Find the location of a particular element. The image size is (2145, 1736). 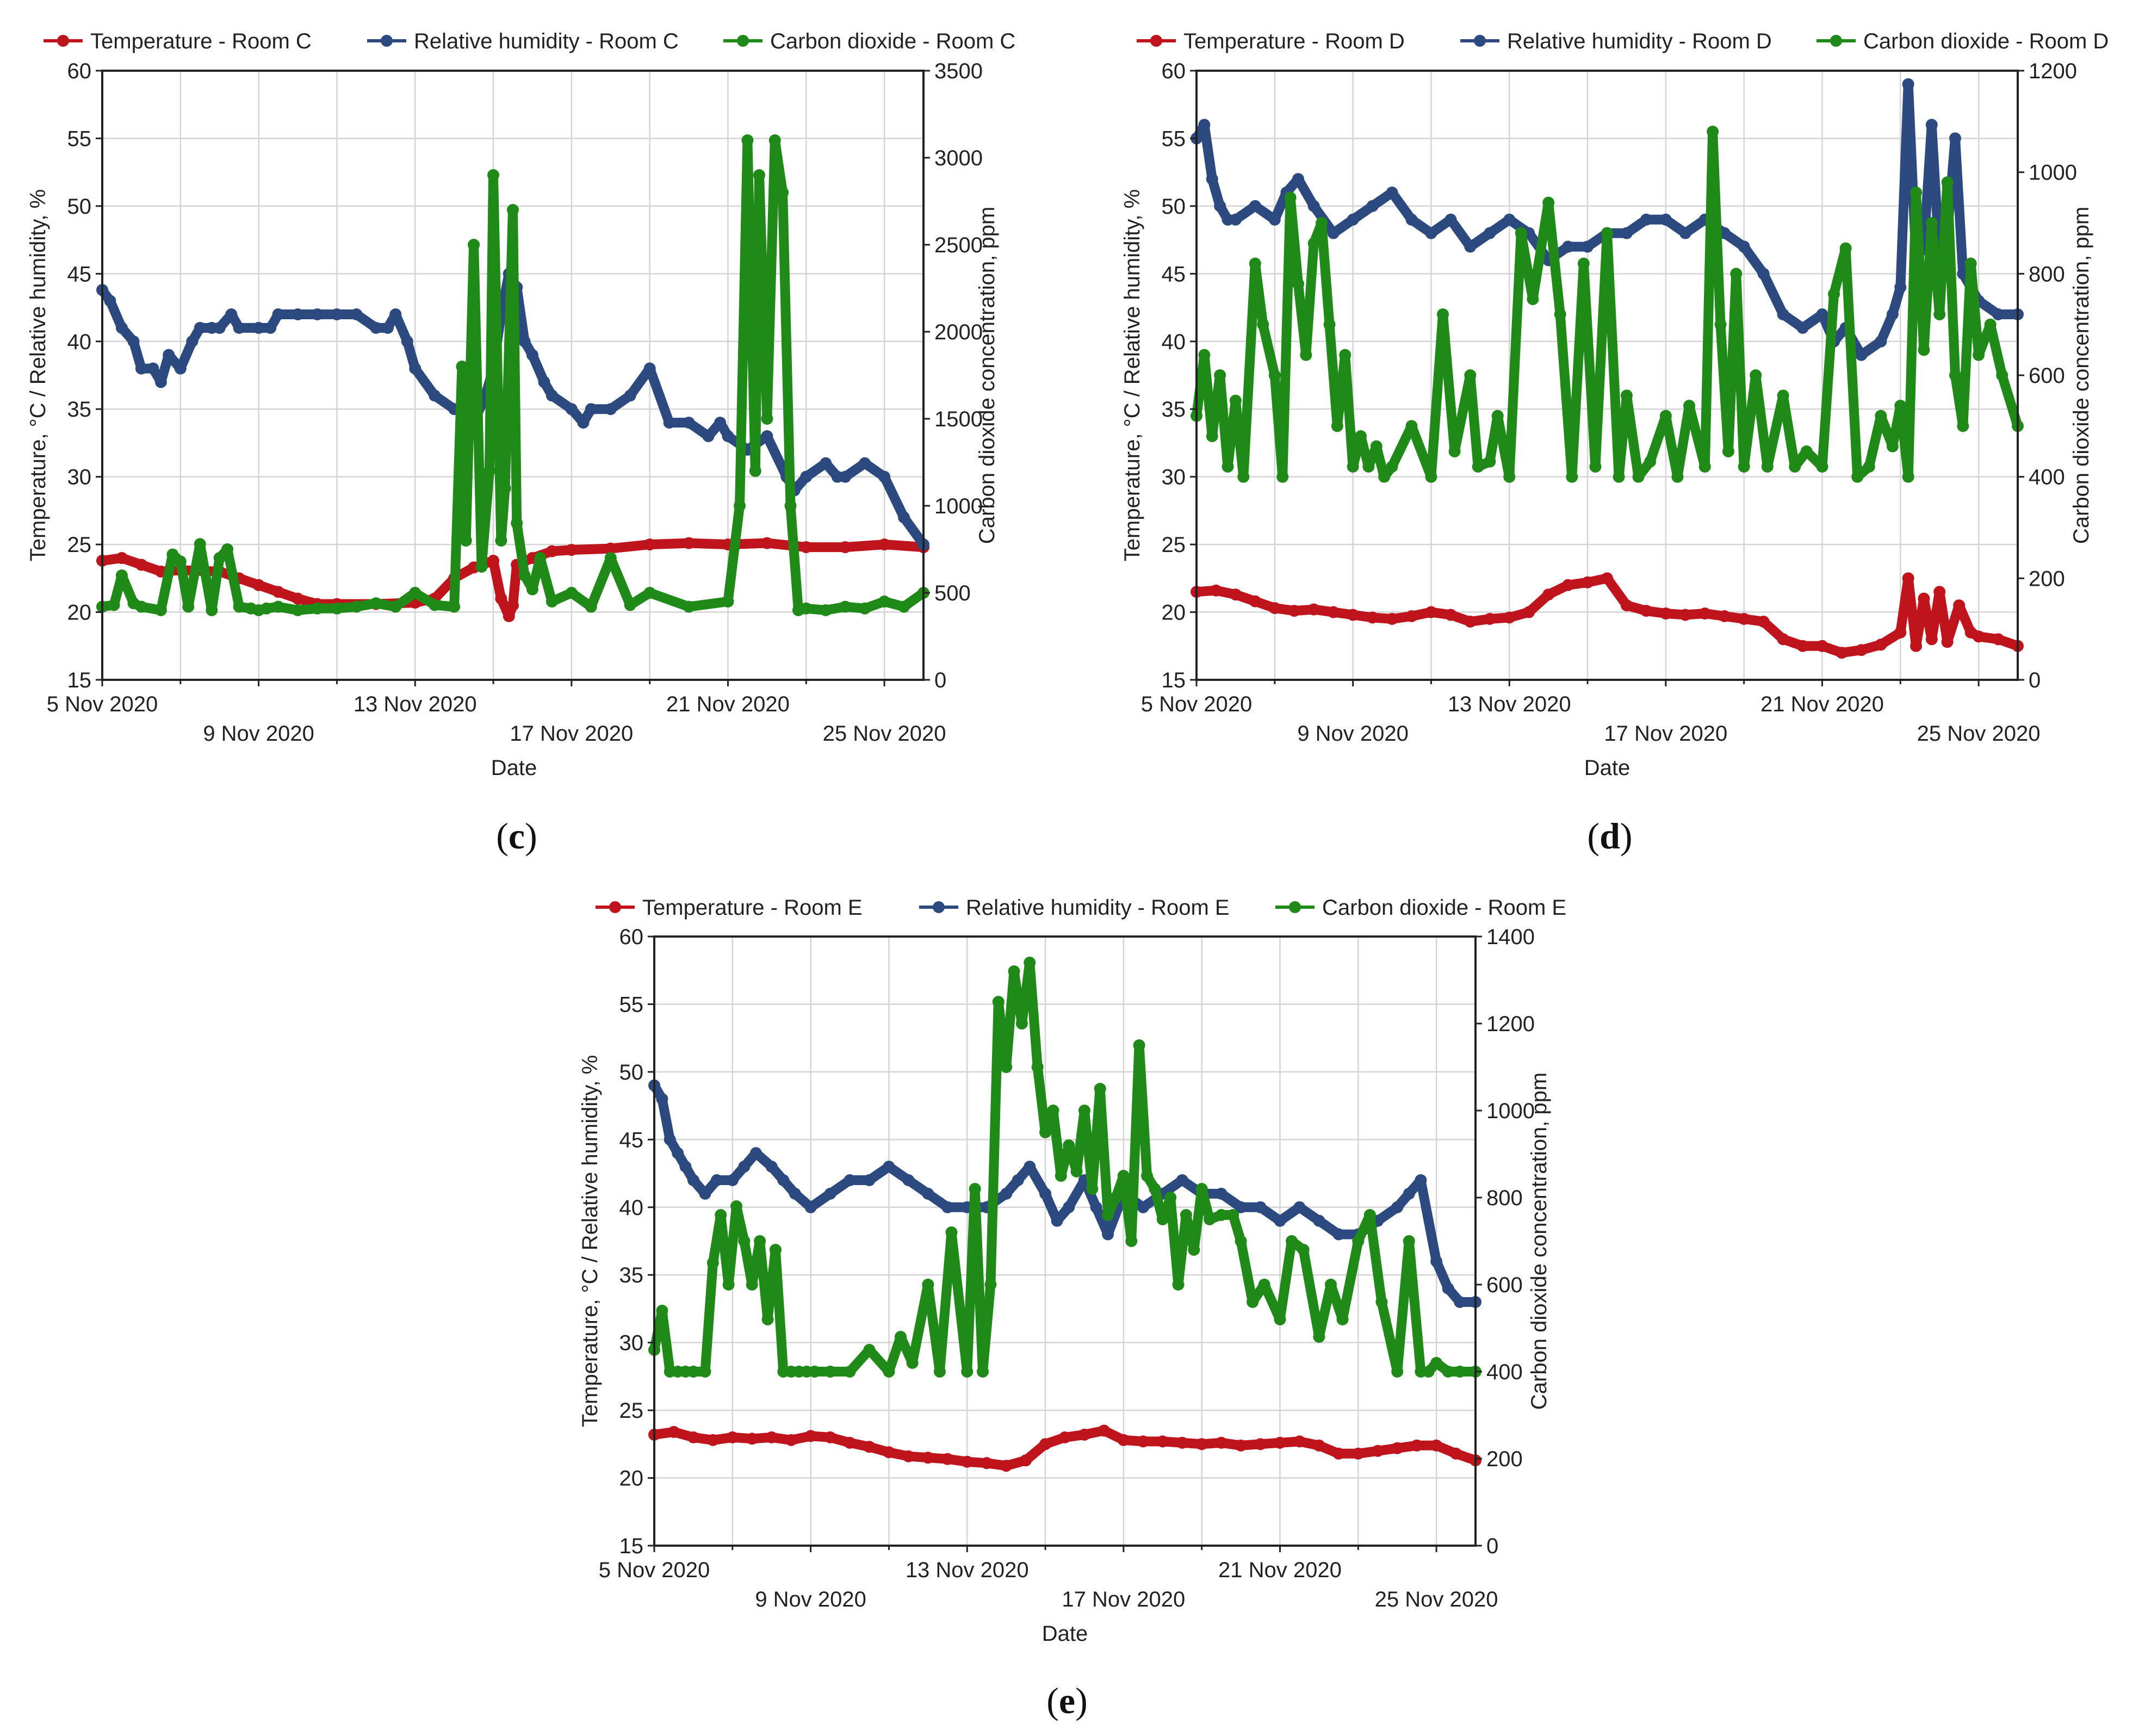

series-co2 is located at coordinates (1064, 1167).